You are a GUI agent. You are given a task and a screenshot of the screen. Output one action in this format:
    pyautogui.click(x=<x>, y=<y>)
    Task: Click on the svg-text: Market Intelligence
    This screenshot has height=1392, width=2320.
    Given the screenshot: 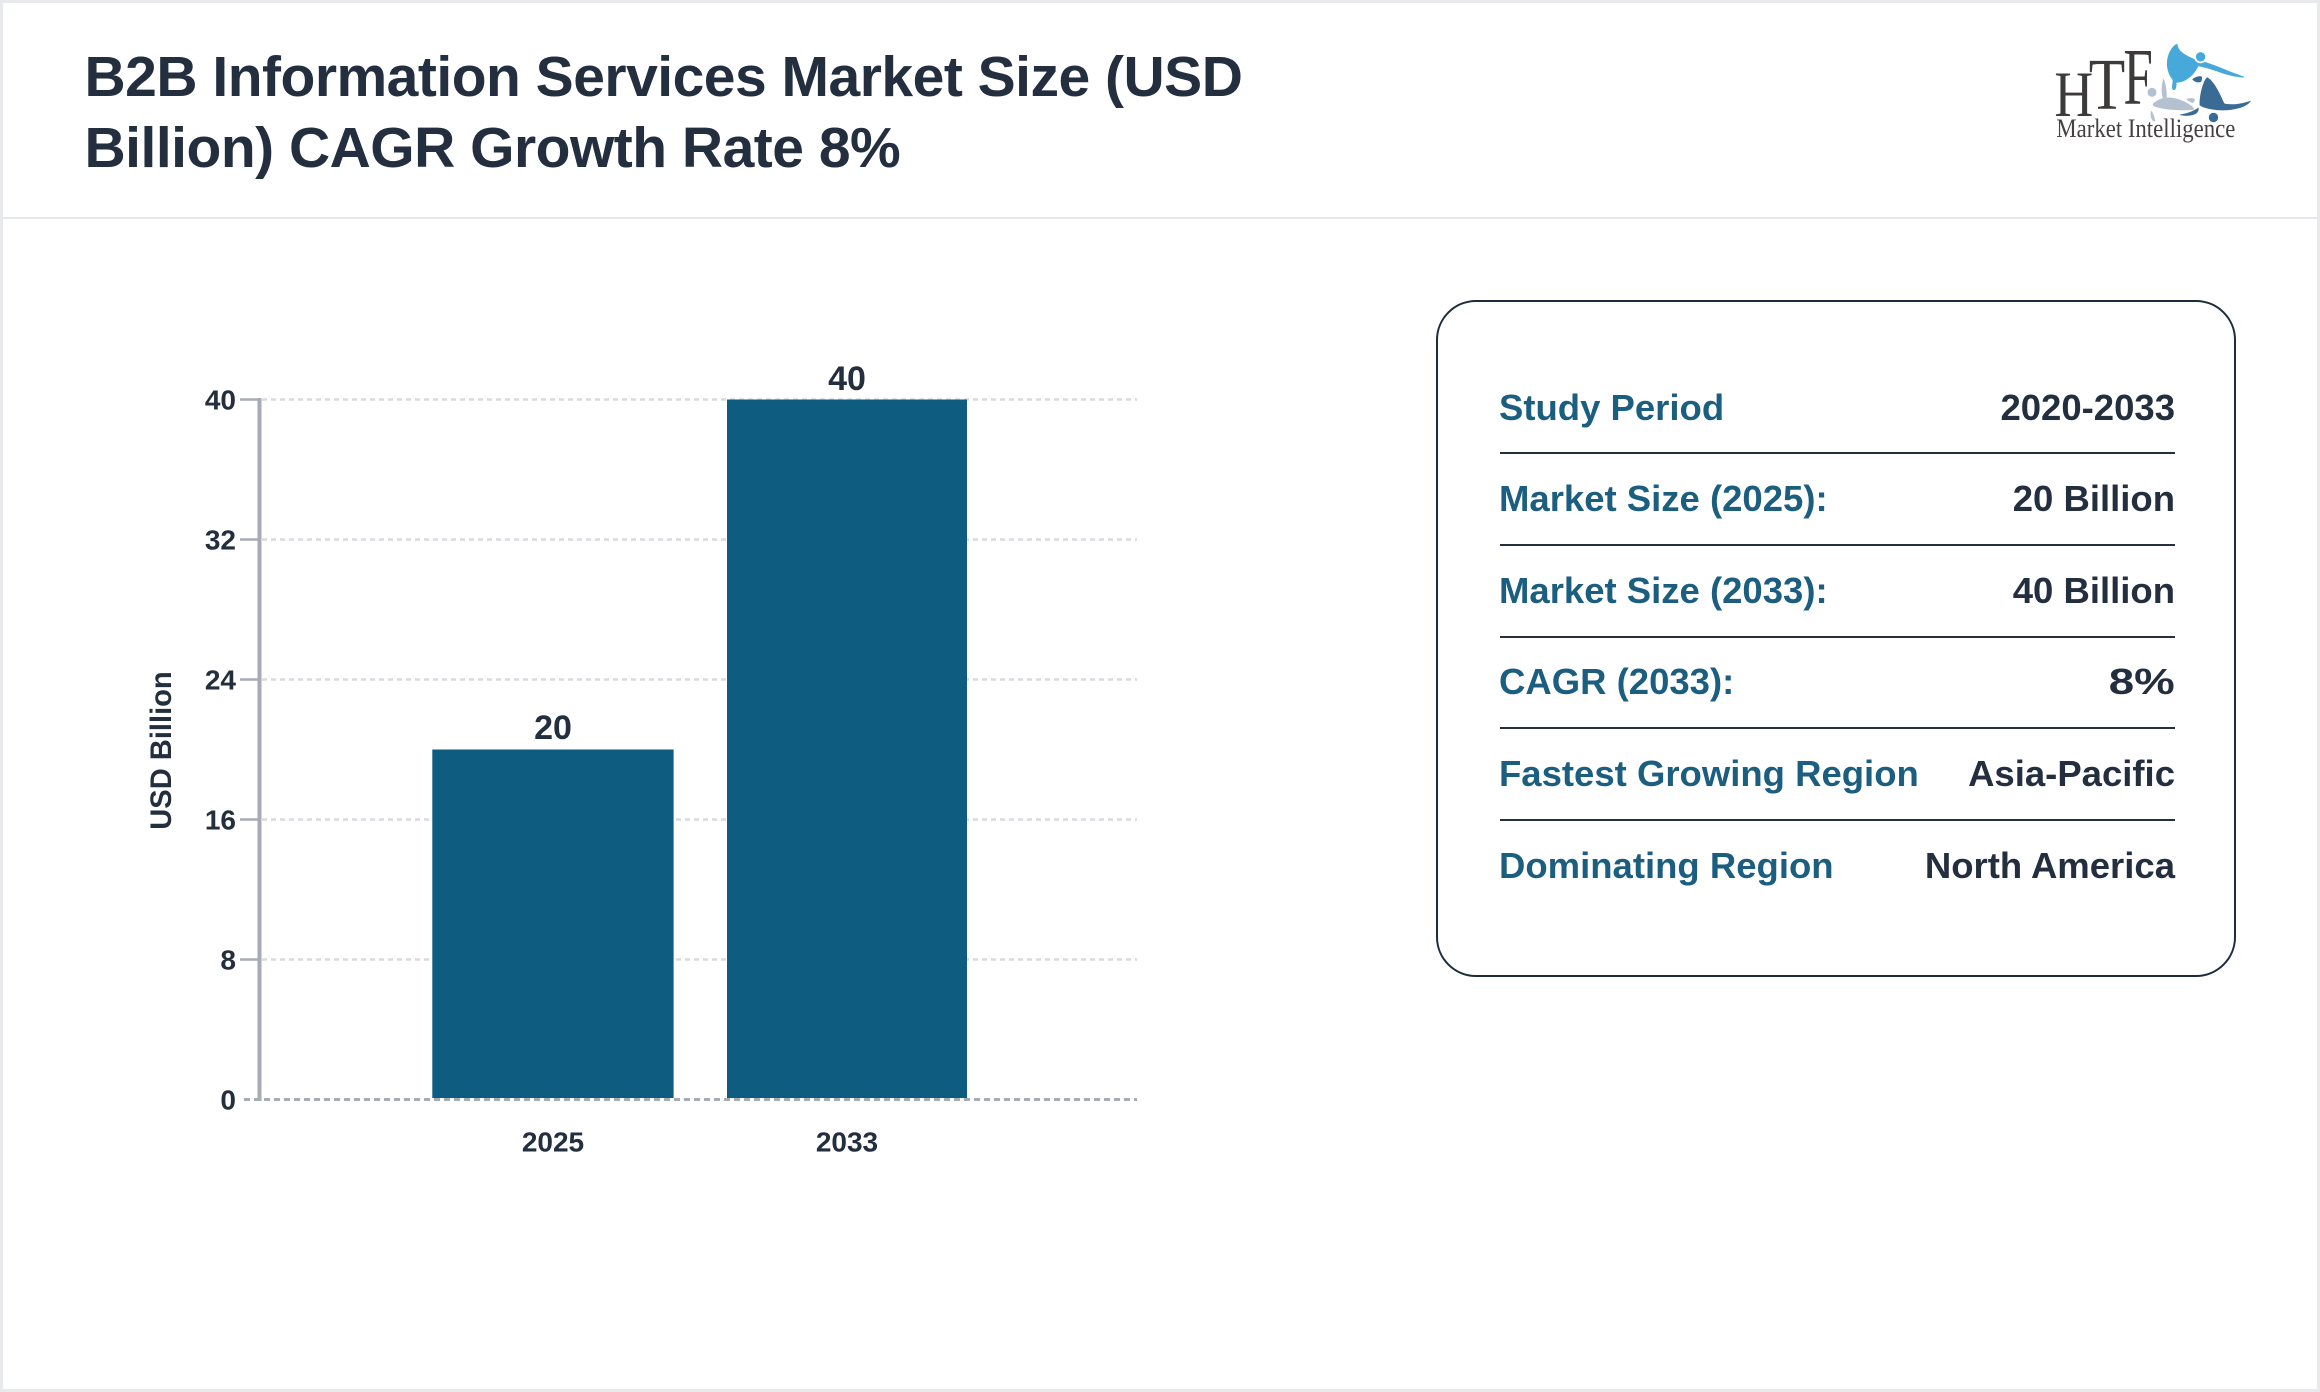 What is the action you would take?
    pyautogui.click(x=2145, y=129)
    